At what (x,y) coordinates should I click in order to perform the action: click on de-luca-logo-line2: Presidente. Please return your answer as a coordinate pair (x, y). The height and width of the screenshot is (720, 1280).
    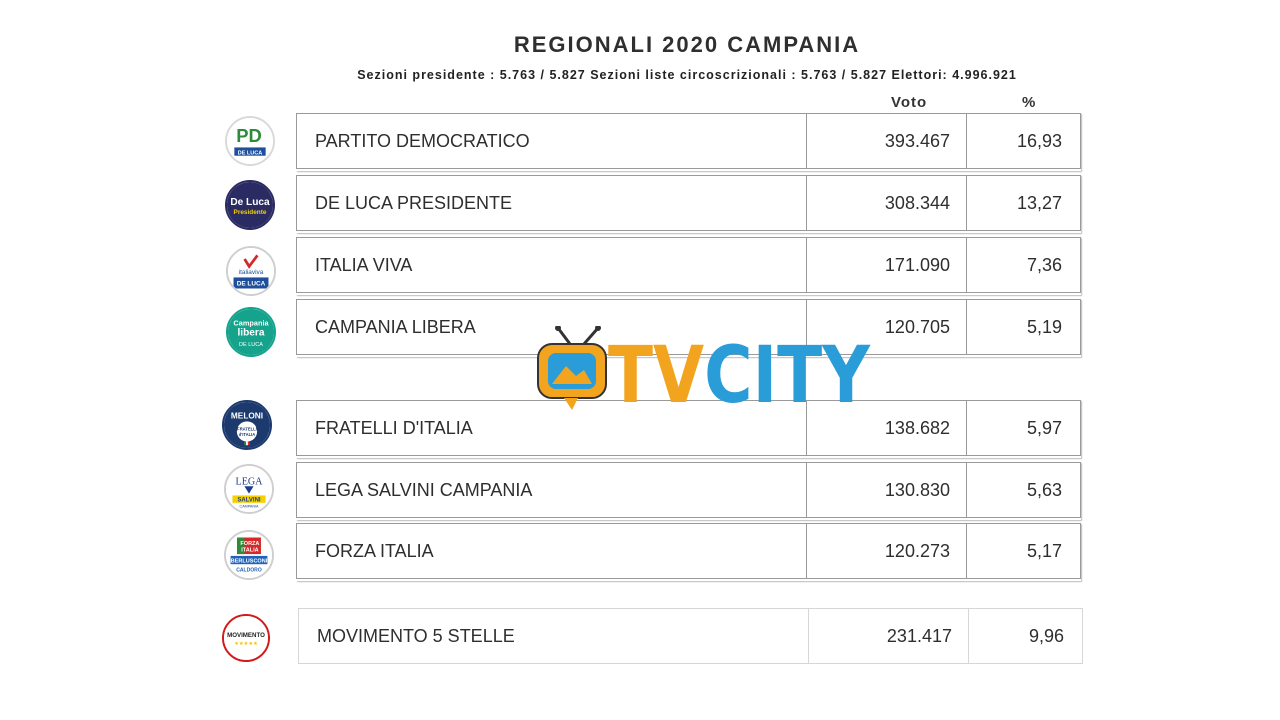
    Looking at the image, I should click on (250, 212).